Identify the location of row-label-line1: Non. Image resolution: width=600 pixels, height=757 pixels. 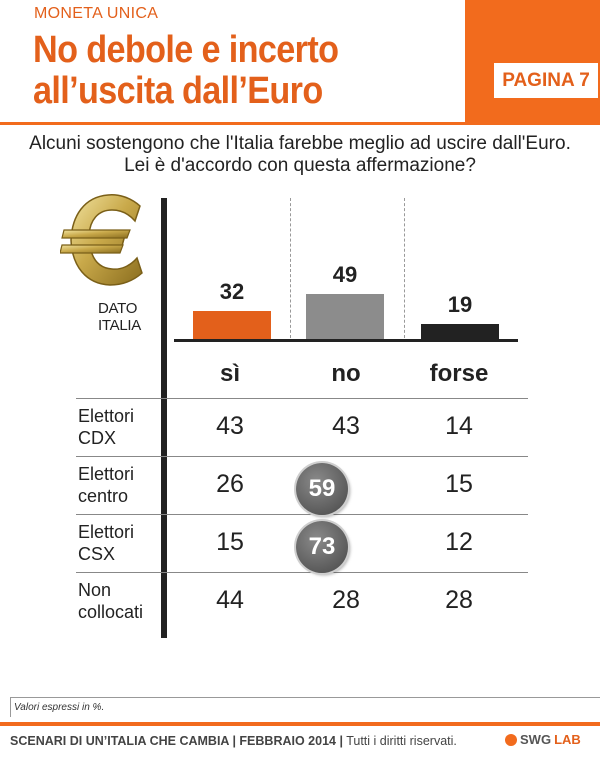
(95, 590).